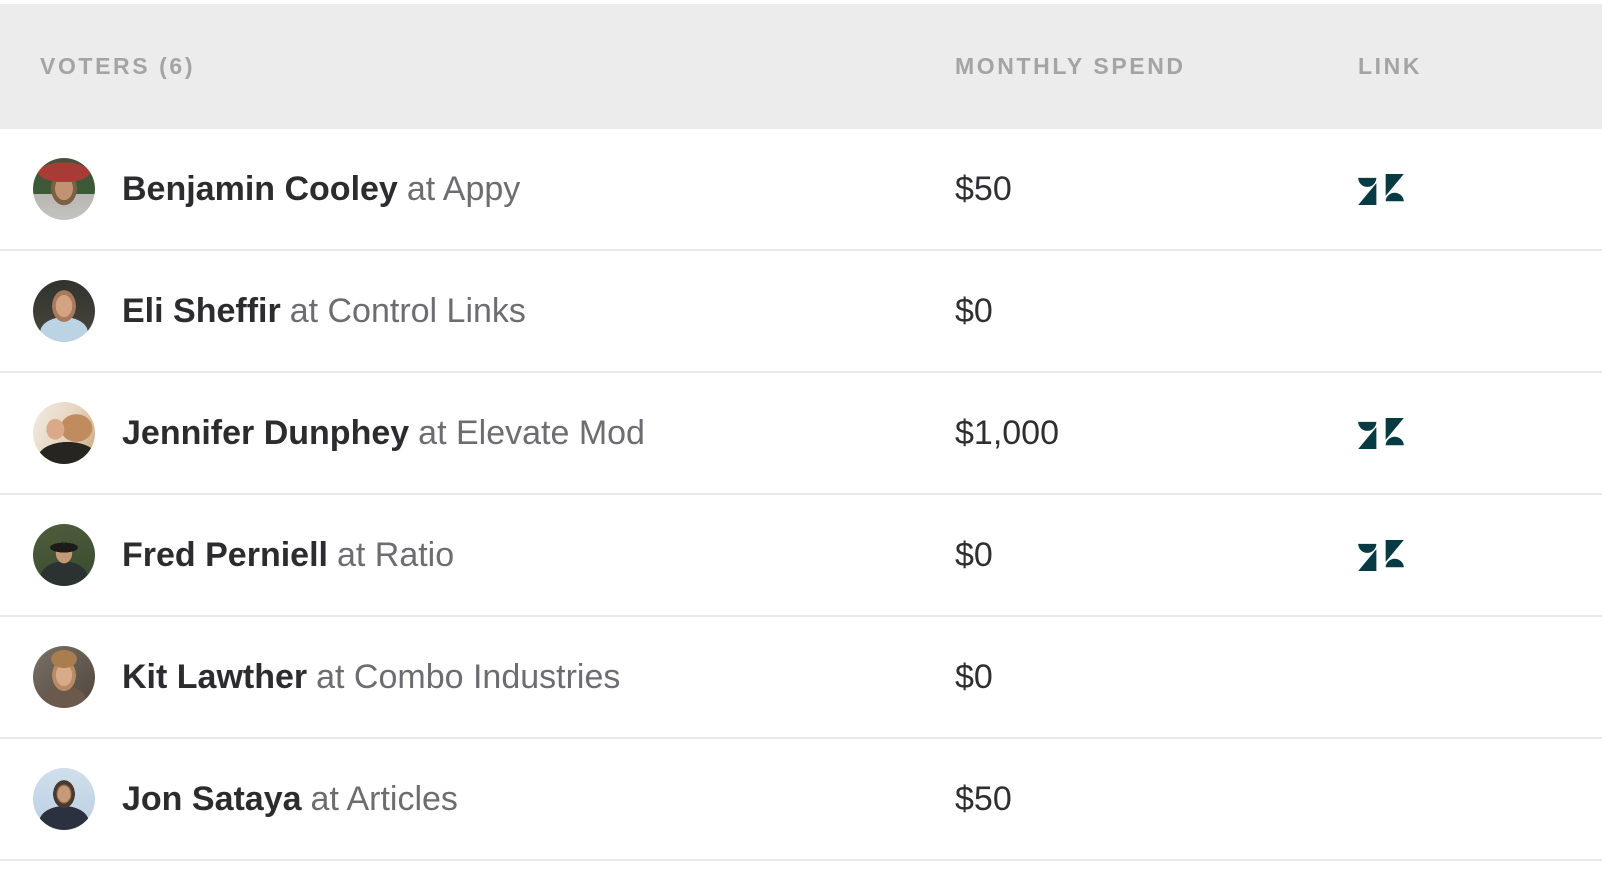 This screenshot has width=1602, height=870. I want to click on voter-row: Eli Sheffir at Control Links $0, so click(801, 312).